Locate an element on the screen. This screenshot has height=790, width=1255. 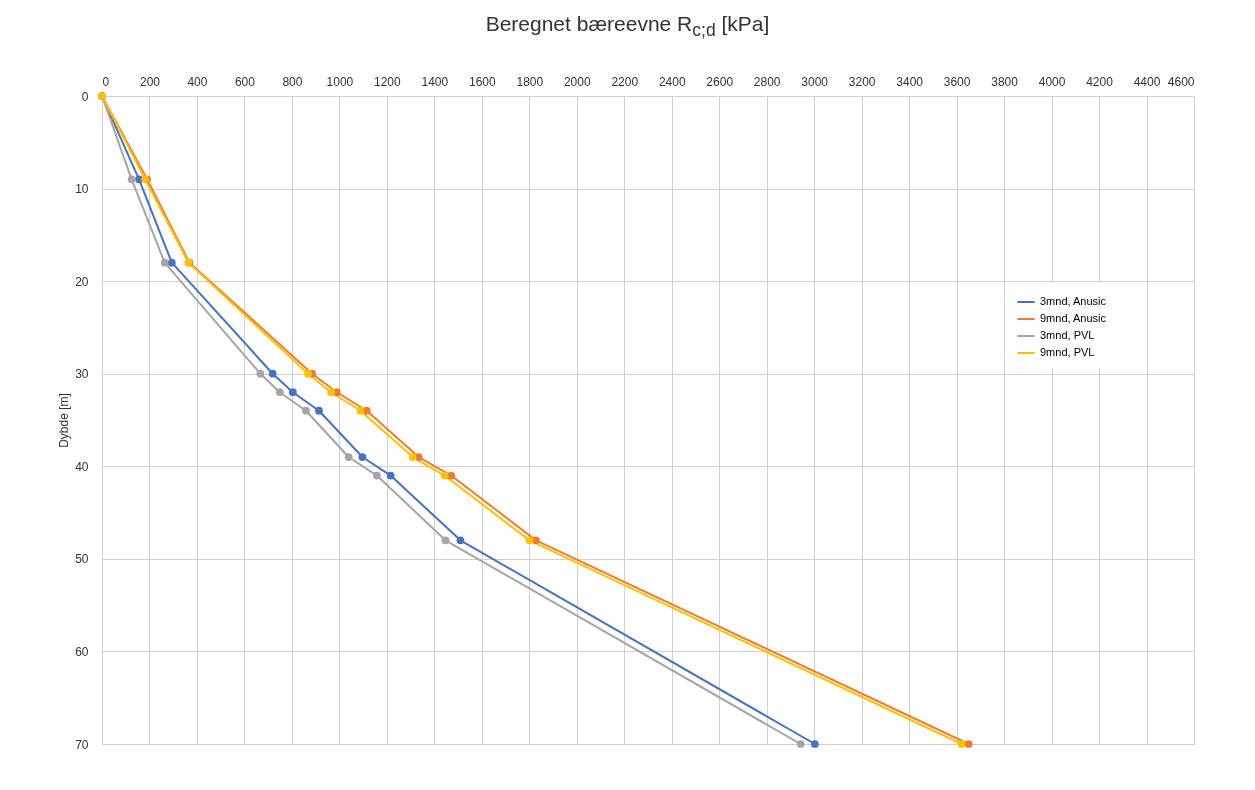
y-tick-label: 40 is located at coordinates (82, 466).